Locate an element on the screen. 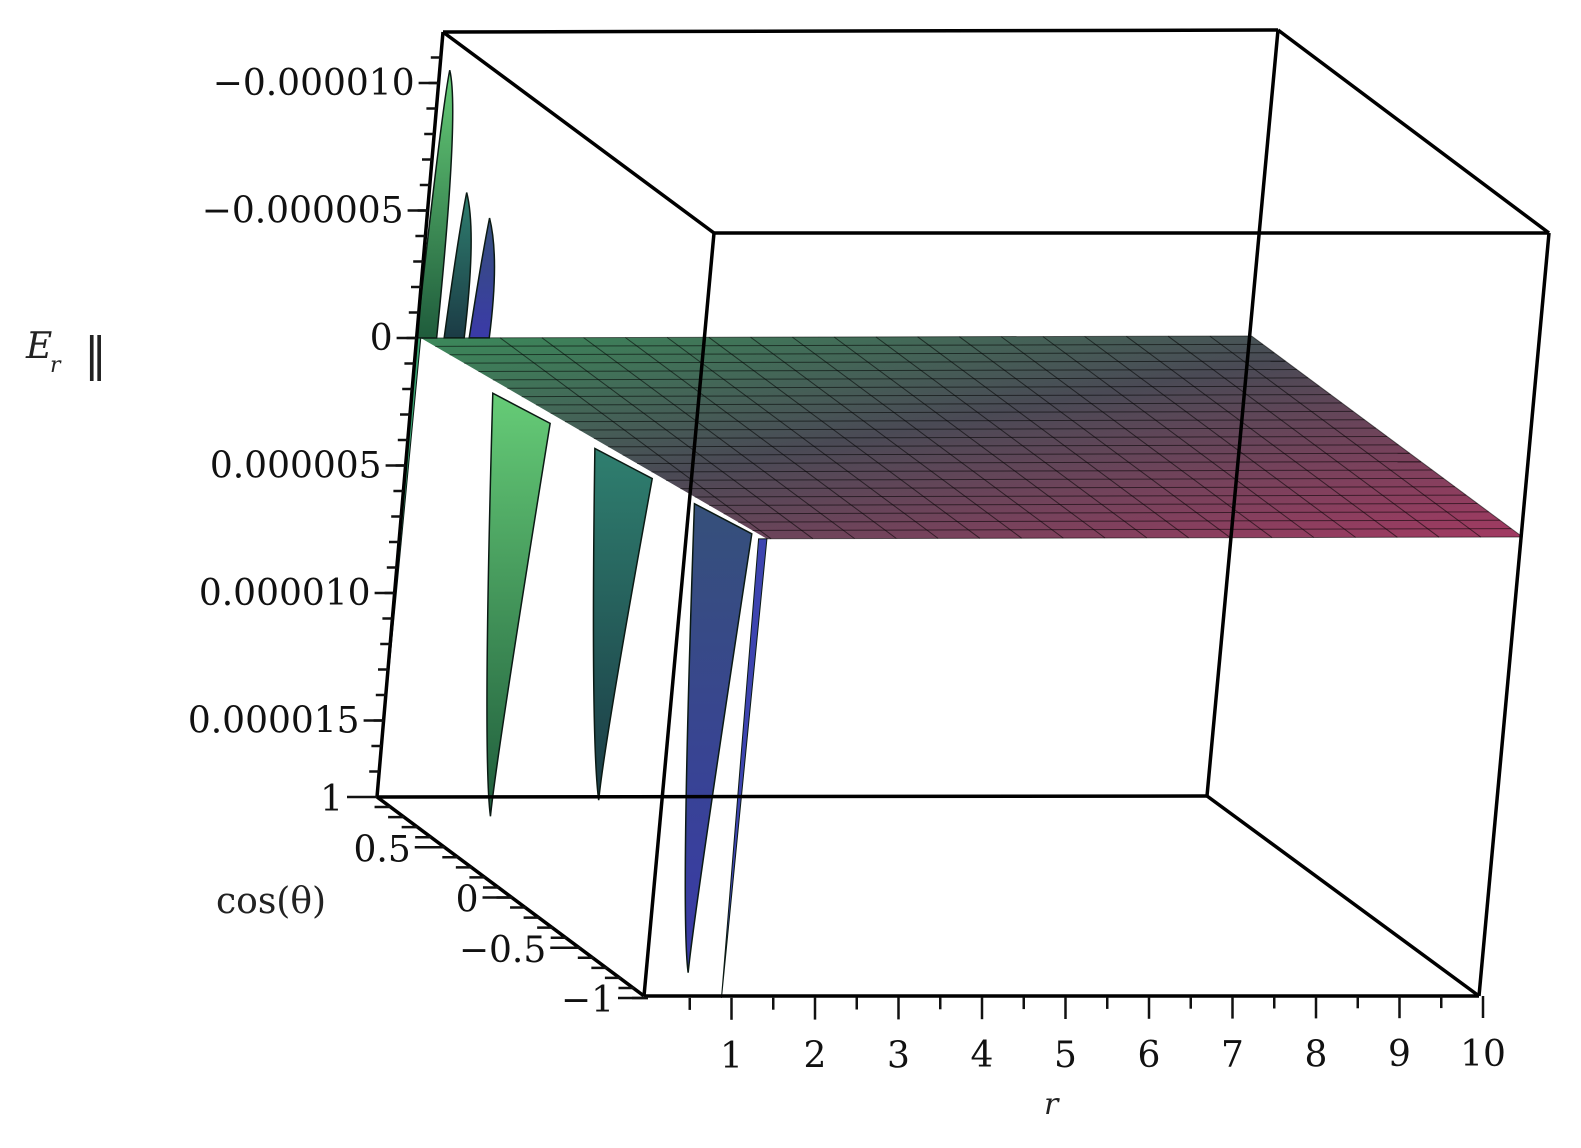 The width and height of the screenshot is (1581, 1148). z-tick-label: 0.000005 is located at coordinates (296, 466).